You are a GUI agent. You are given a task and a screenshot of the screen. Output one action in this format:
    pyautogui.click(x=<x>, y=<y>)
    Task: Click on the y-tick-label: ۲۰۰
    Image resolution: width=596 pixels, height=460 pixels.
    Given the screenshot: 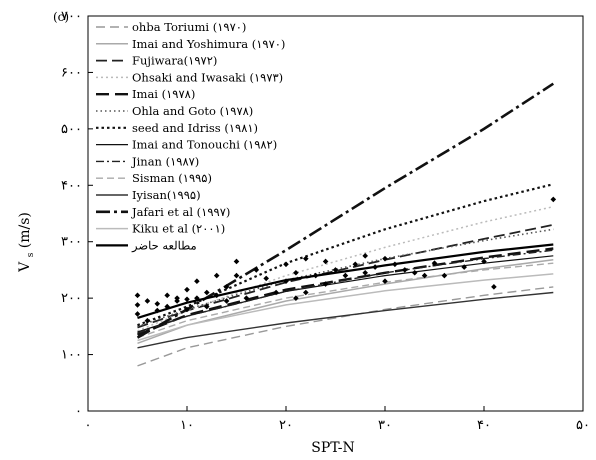 What is the action you would take?
    pyautogui.click(x=71, y=298)
    